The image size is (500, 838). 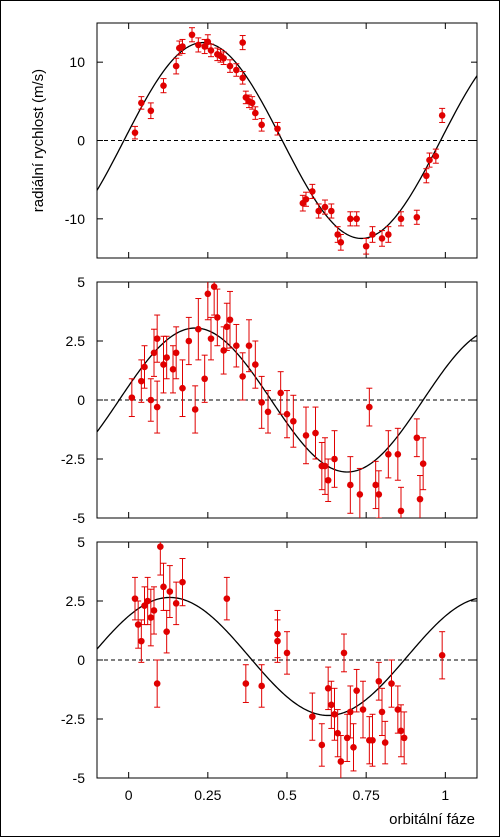 What do you see at coordinates (76, 601) in the screenshot?
I see `y-tick-label: 2.5` at bounding box center [76, 601].